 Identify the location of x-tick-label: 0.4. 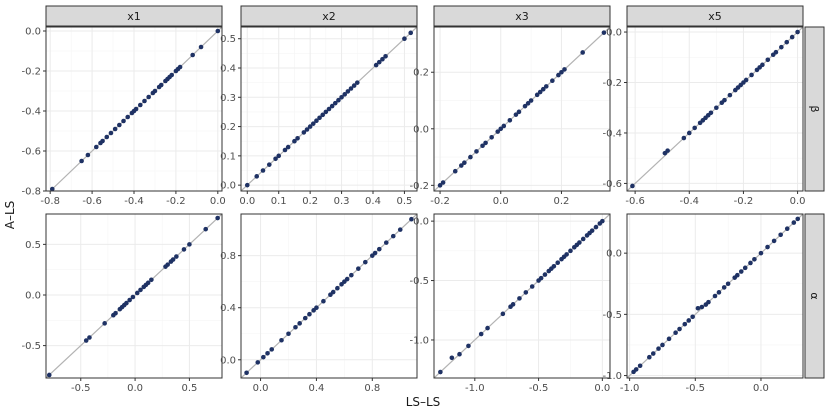
(373, 201).